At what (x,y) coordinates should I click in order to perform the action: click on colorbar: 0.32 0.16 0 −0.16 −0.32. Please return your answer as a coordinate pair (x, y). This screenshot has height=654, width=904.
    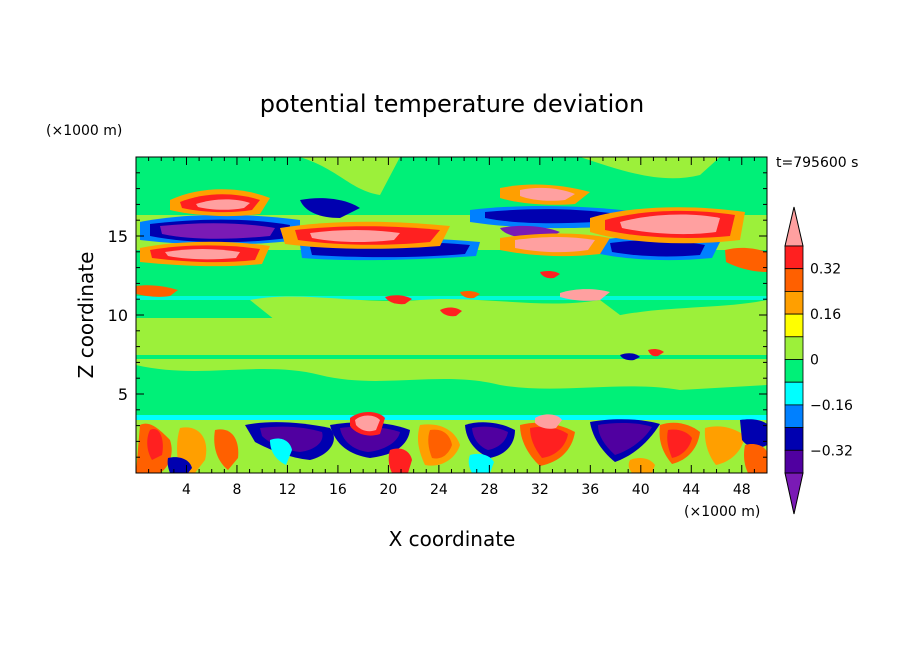
    Looking at the image, I should click on (818, 360).